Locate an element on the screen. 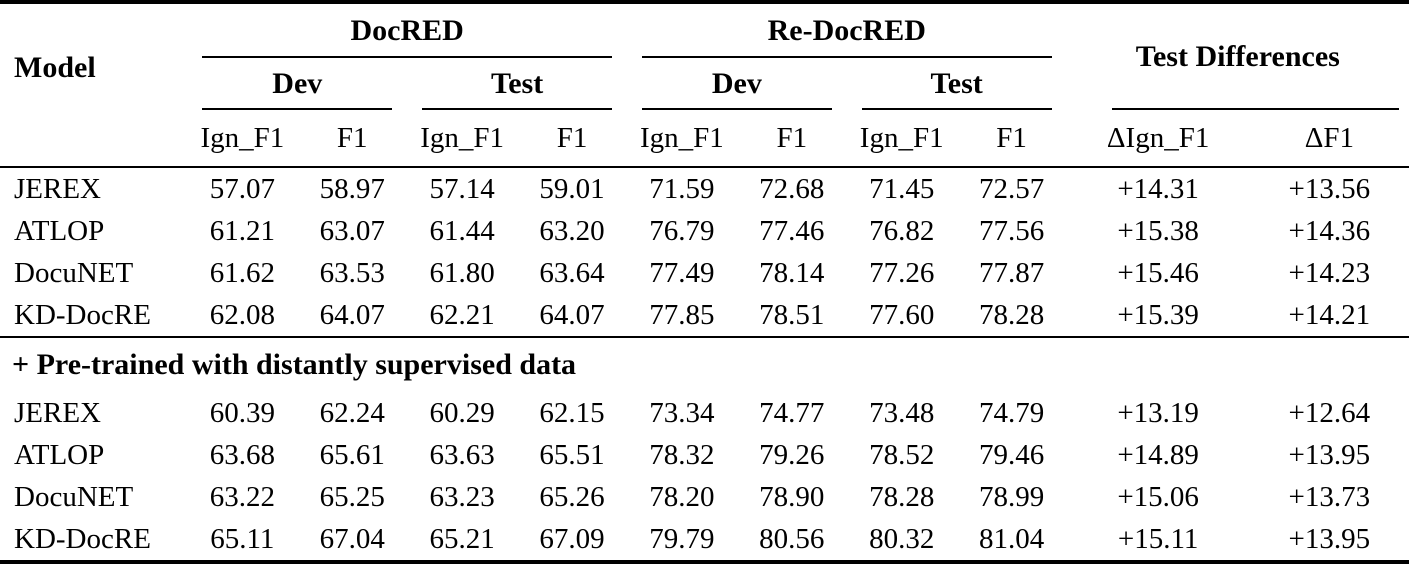  group-header-re-docred: Re-DocRED is located at coordinates (847, 30).